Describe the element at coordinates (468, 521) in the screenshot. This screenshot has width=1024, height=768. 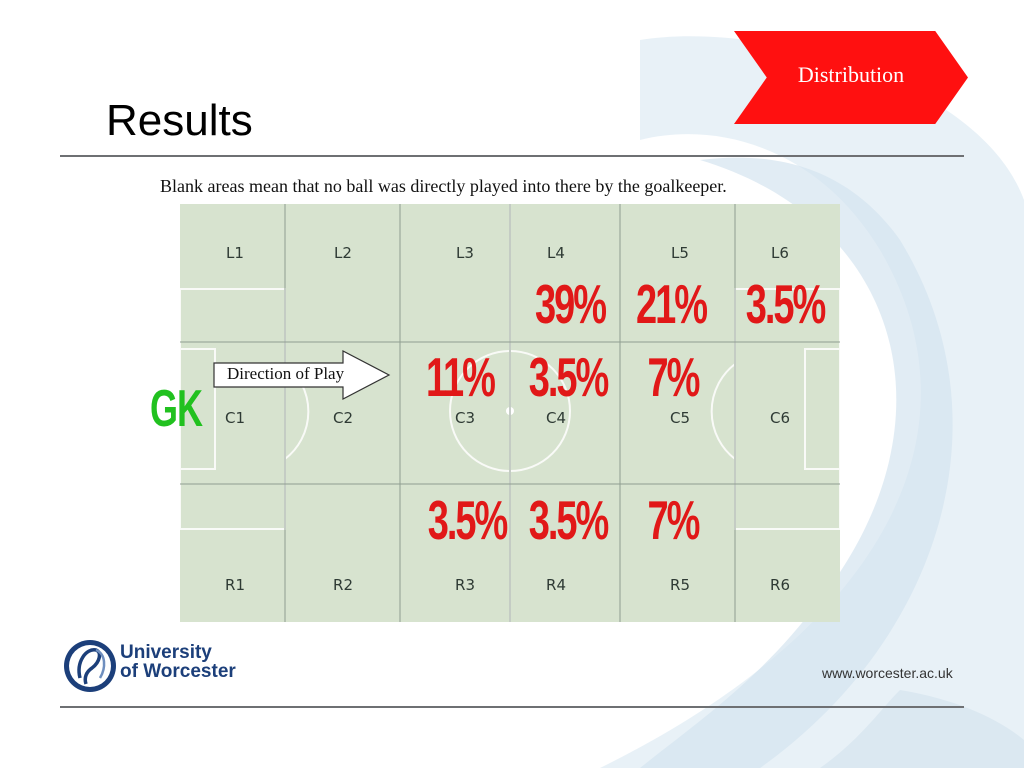
I see `pct-r3: 3.5%` at that location.